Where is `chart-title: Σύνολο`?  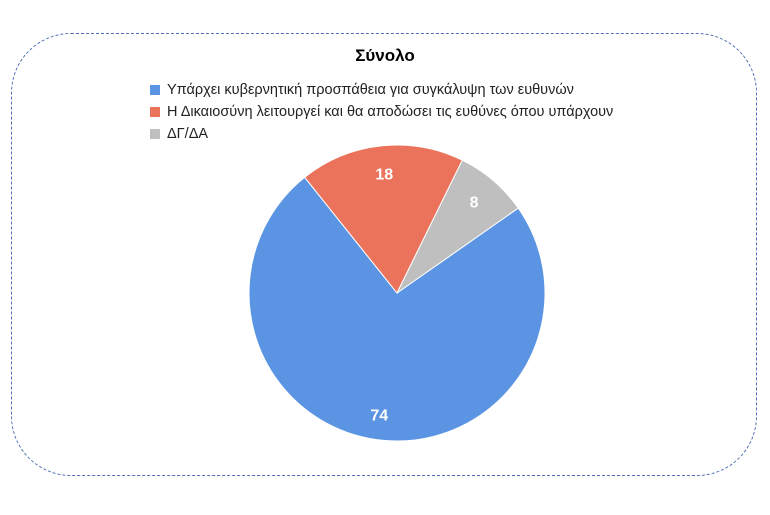 chart-title: Σύνολο is located at coordinates (385, 55).